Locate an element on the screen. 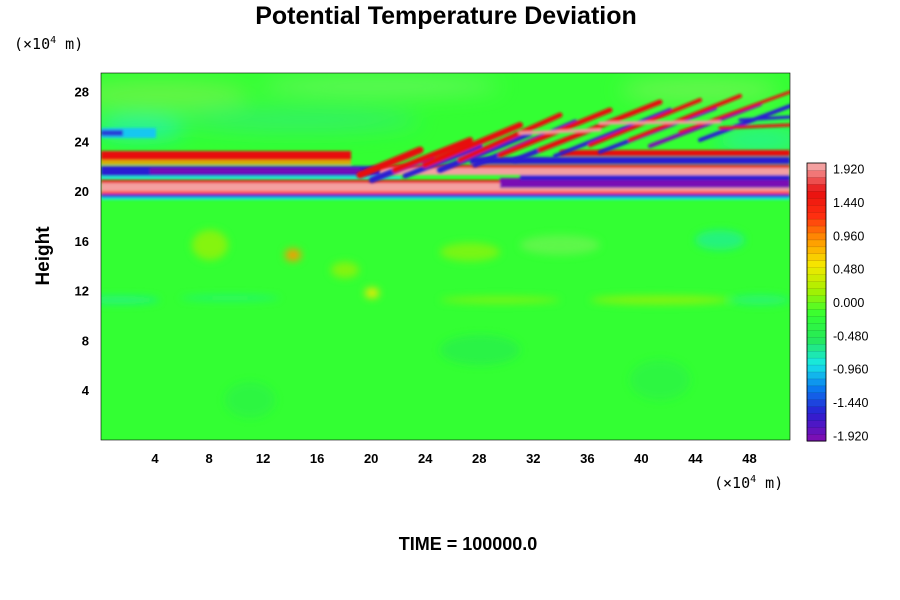 This screenshot has height=600, width=900. y-tick-label: 4 is located at coordinates (86, 390).